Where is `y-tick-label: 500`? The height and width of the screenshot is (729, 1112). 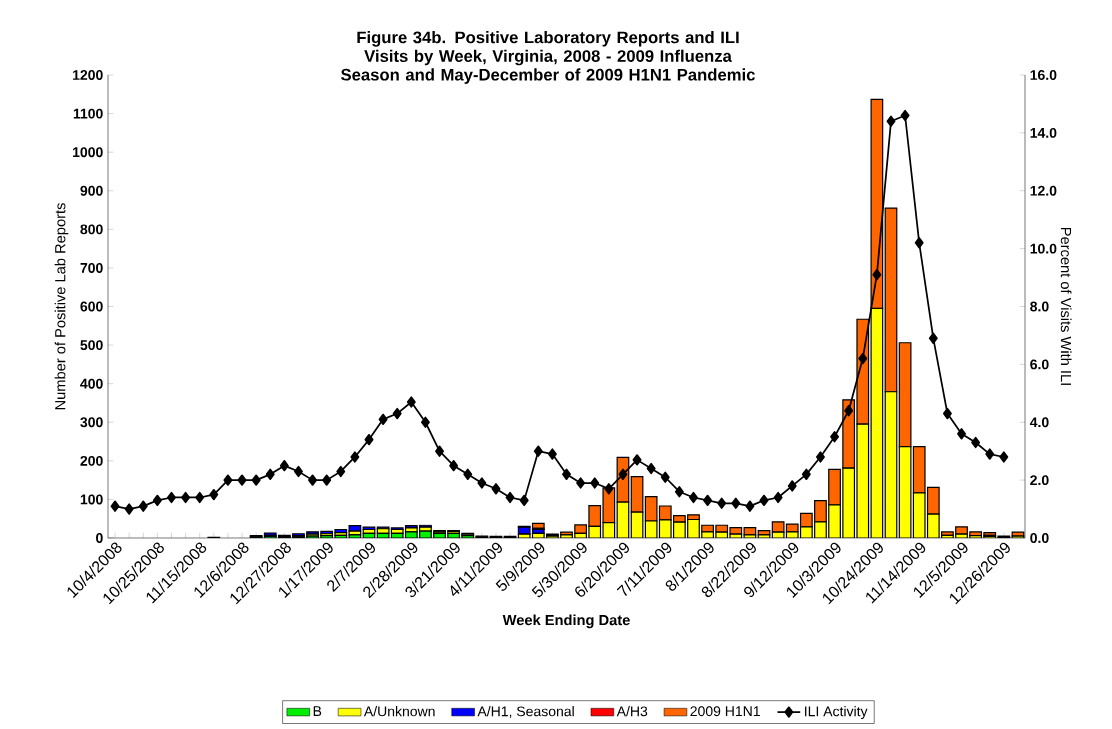
y-tick-label: 500 is located at coordinates (91, 345).